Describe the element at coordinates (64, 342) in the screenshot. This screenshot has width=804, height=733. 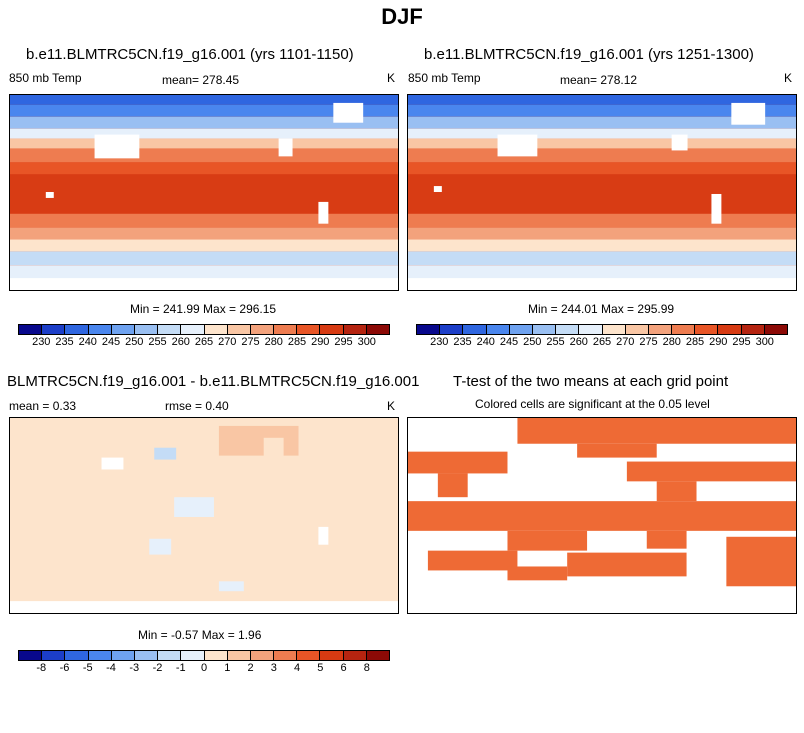
I see `panel1-colorbar-tick-label: 235` at that location.